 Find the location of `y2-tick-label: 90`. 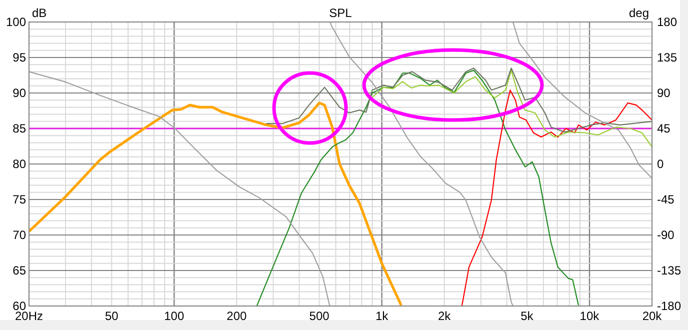

y2-tick-label: 90 is located at coordinates (664, 93).